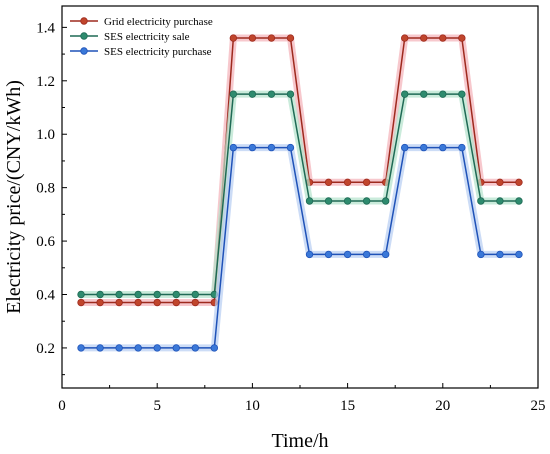  What do you see at coordinates (45, 349) in the screenshot?
I see `y-tick-label: 0.2` at bounding box center [45, 349].